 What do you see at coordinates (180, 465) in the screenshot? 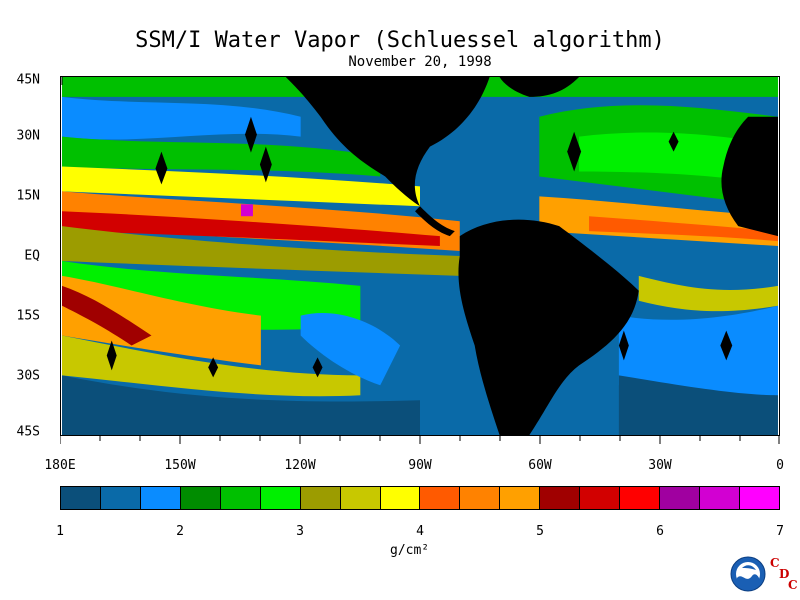
I see `lon-label-150w: 150W` at bounding box center [180, 465].